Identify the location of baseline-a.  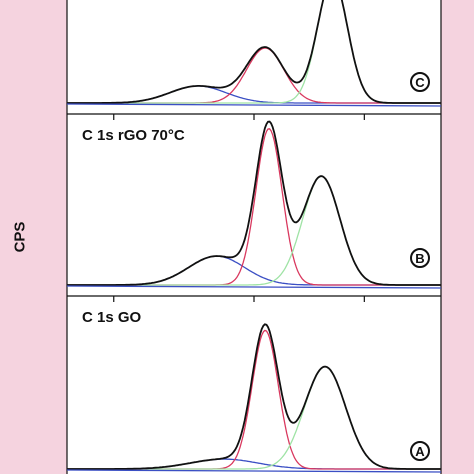
(254, 471).